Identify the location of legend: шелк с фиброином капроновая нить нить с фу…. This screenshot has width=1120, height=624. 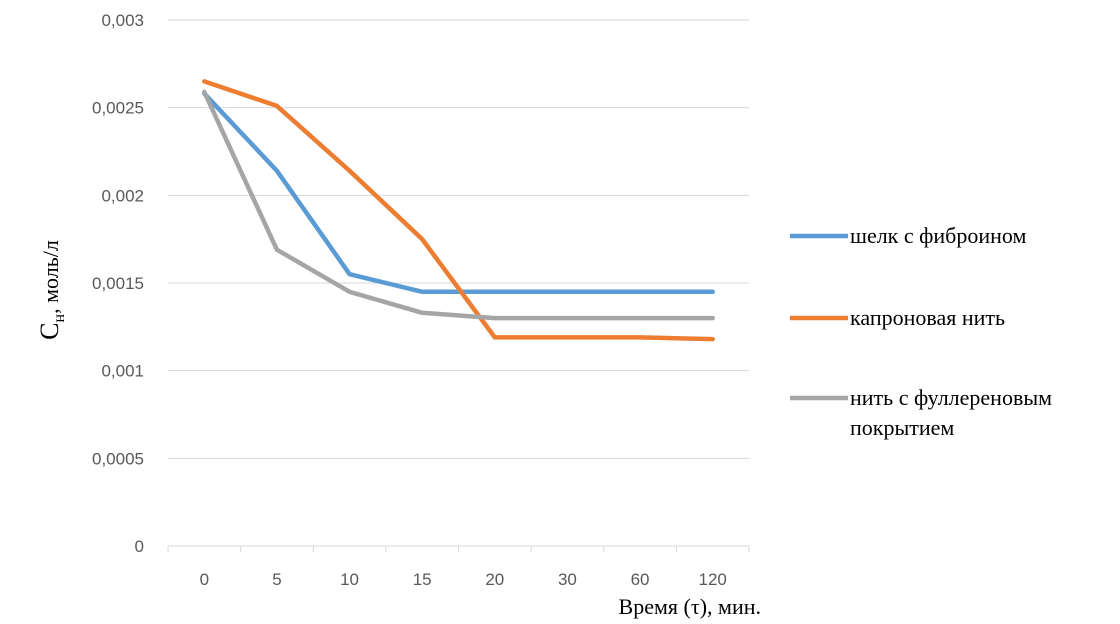
(921, 331).